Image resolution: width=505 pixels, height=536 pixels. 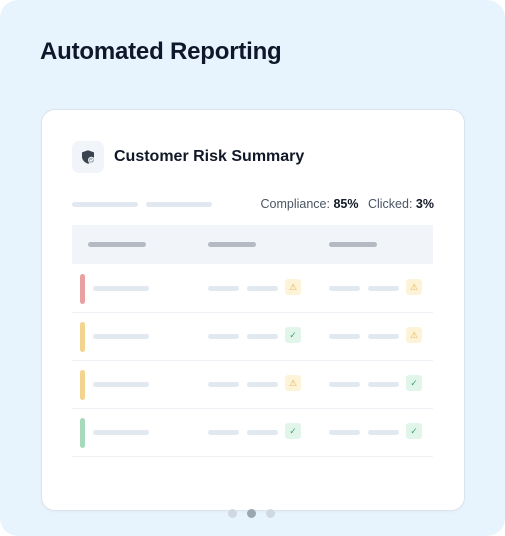 I want to click on metrics-summary: Compliance: 85% Clicked: 3%, so click(x=347, y=204).